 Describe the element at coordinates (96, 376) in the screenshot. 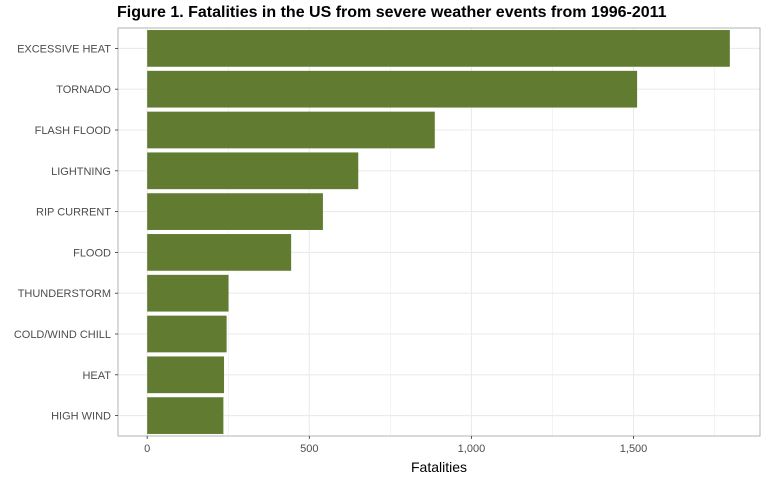

I see `category-label: HEAT` at that location.